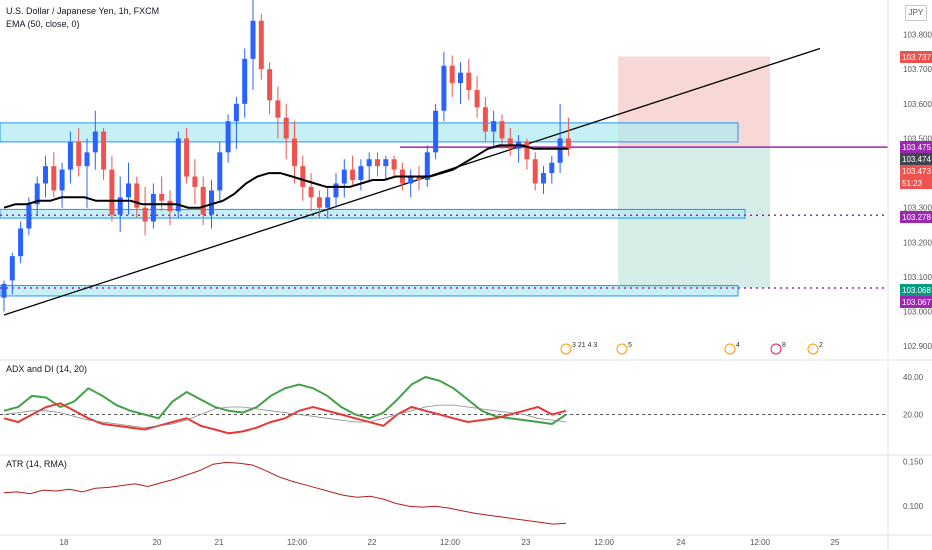 The height and width of the screenshot is (550, 932). I want to click on event-markers: 3 21 4 3 5 4 8 2, so click(691, 348).